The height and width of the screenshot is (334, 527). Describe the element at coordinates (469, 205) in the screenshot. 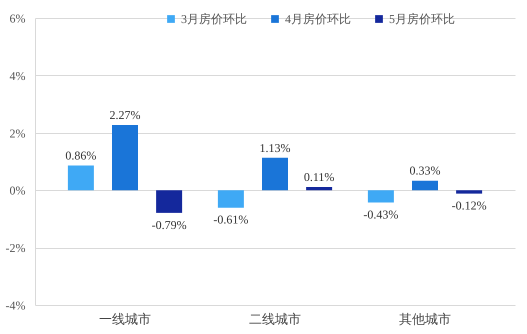

I see `data-label: -0.12%` at that location.